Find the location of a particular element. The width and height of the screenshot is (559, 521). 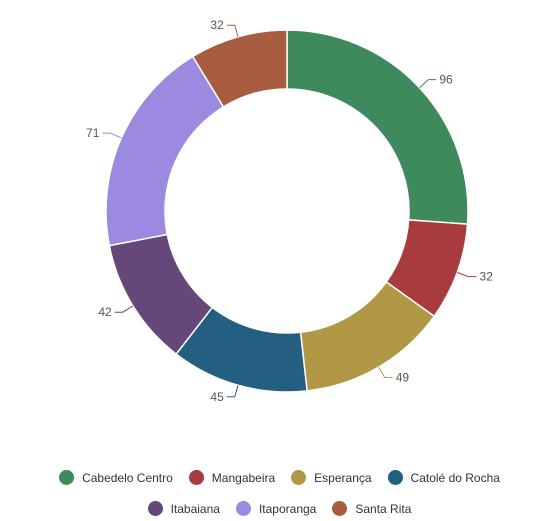

data-label-santa-rita: 32 is located at coordinates (217, 25).